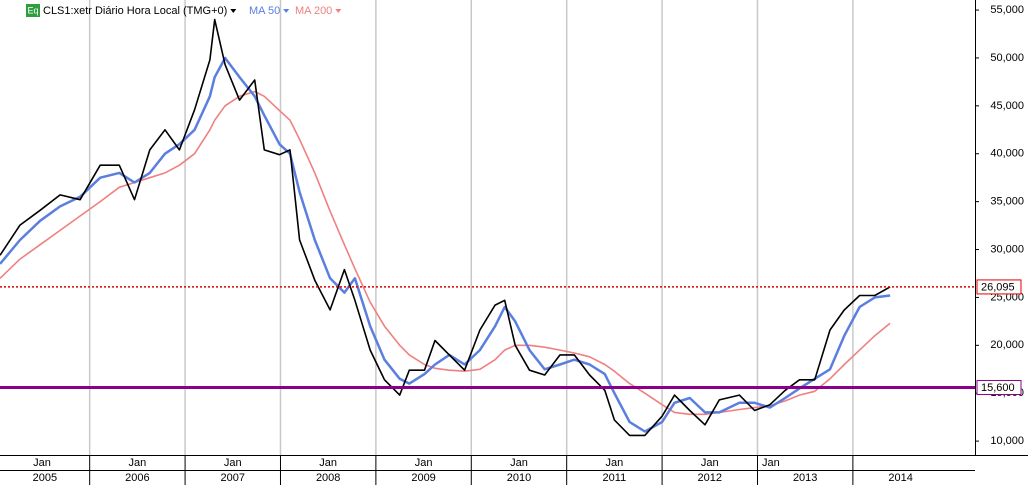 The height and width of the screenshot is (485, 1028). I want to click on legend-entry: MA 50, so click(264, 11).